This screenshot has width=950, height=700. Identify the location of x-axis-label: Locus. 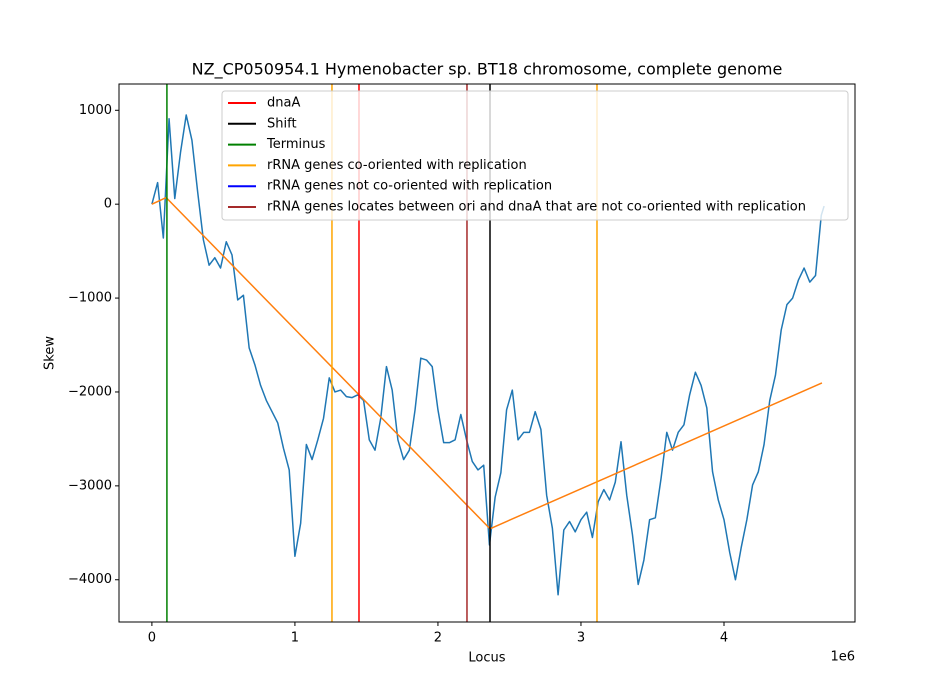
(486, 658).